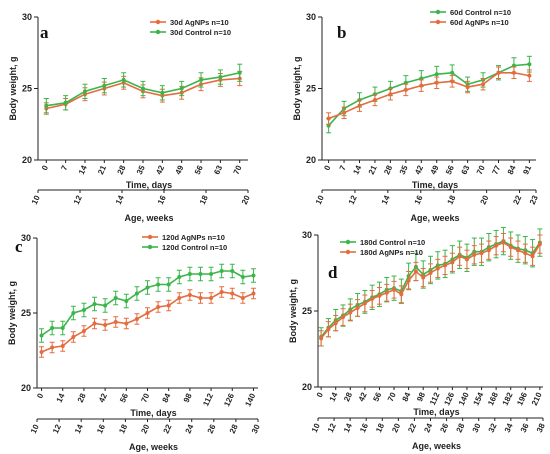 The height and width of the screenshot is (454, 550). What do you see at coordinates (229, 400) in the screenshot?
I see `x-tick-label: 126` at bounding box center [229, 400].